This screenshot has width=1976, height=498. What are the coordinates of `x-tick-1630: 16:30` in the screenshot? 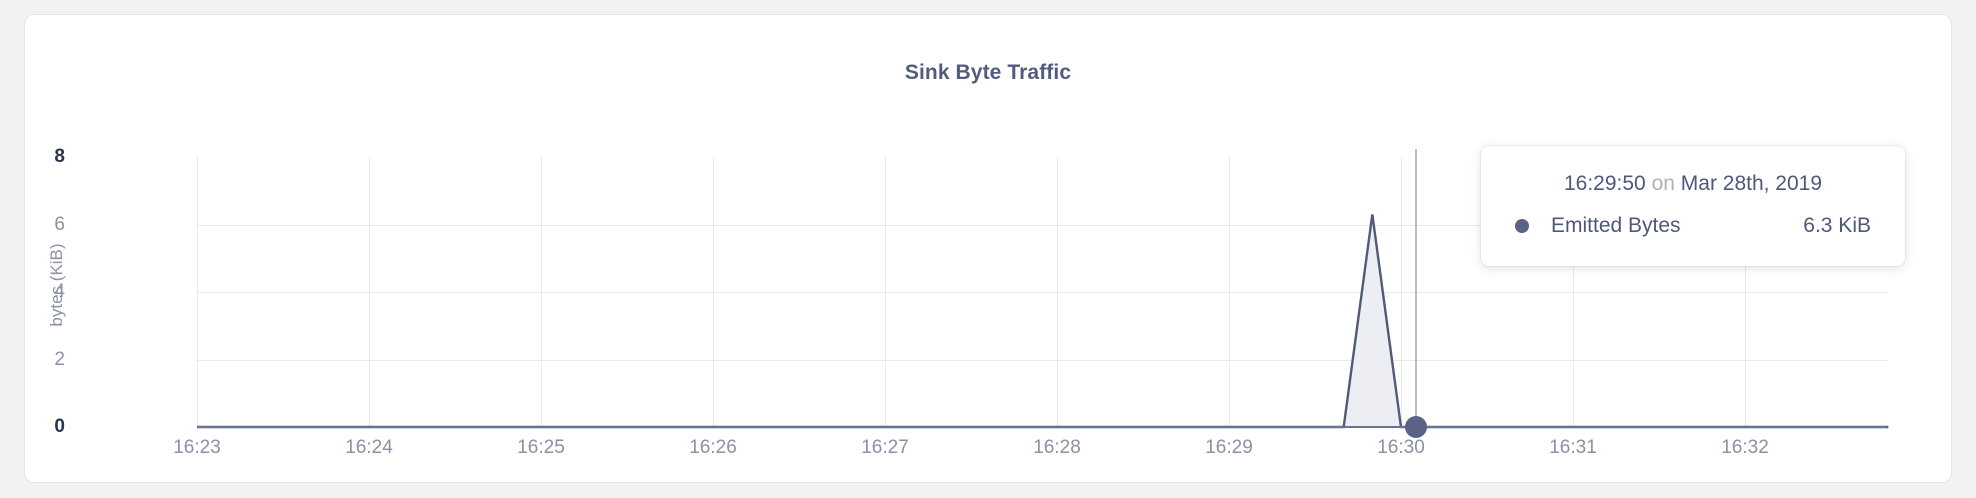 It's located at (1401, 447).